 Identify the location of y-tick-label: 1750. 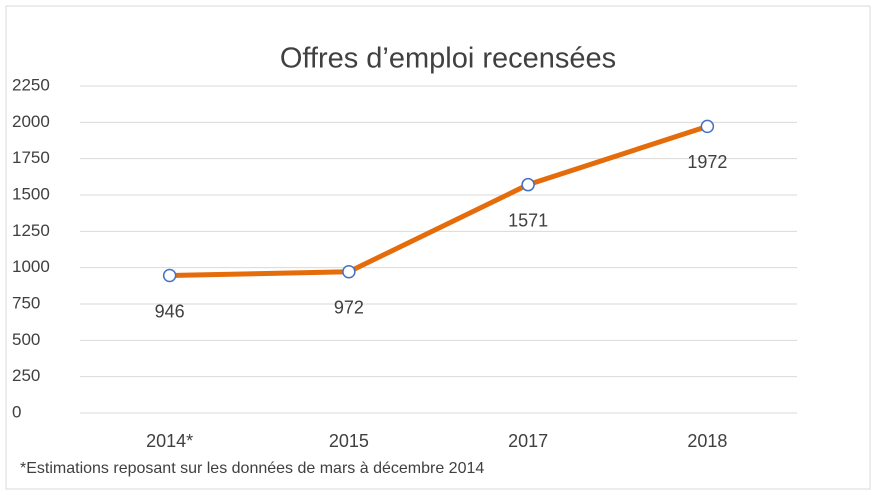
(31, 157).